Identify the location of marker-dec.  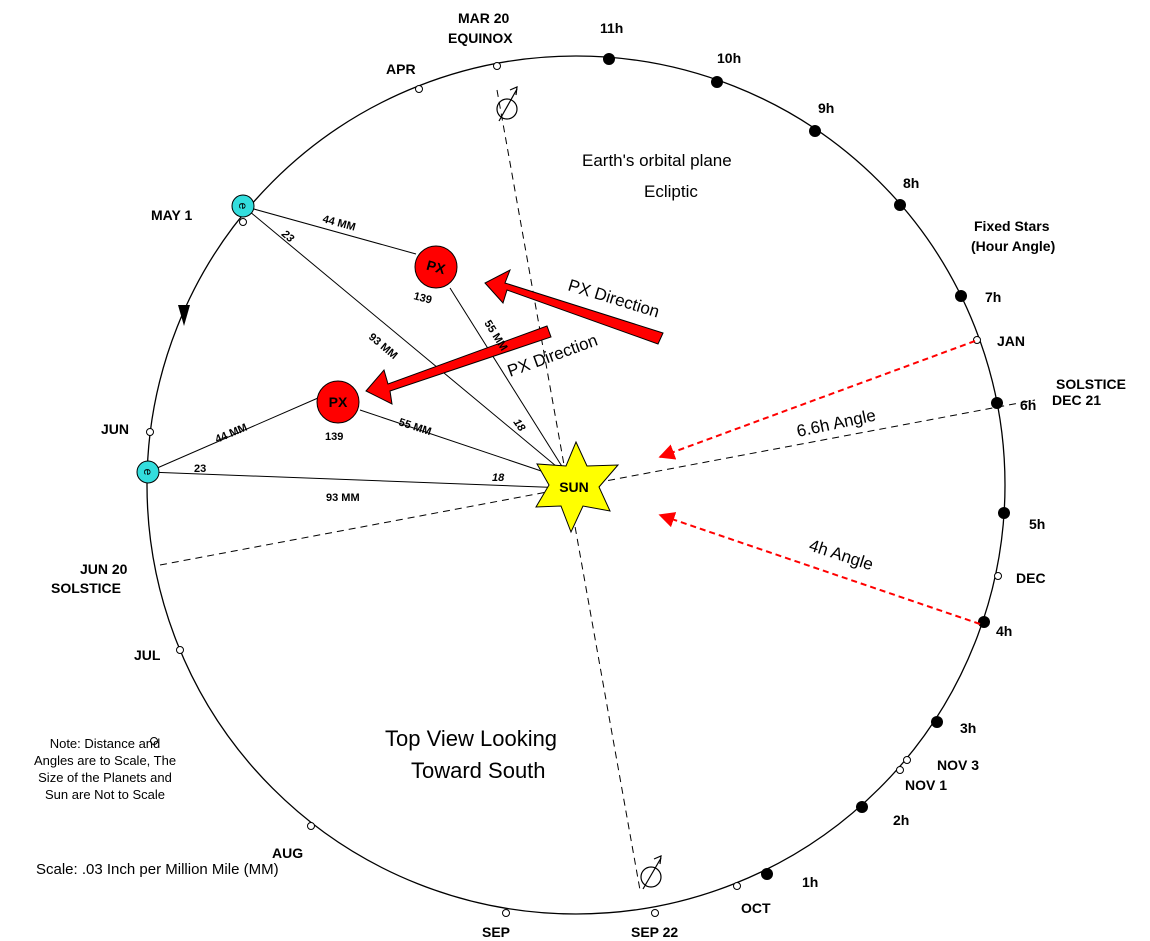
(998, 576).